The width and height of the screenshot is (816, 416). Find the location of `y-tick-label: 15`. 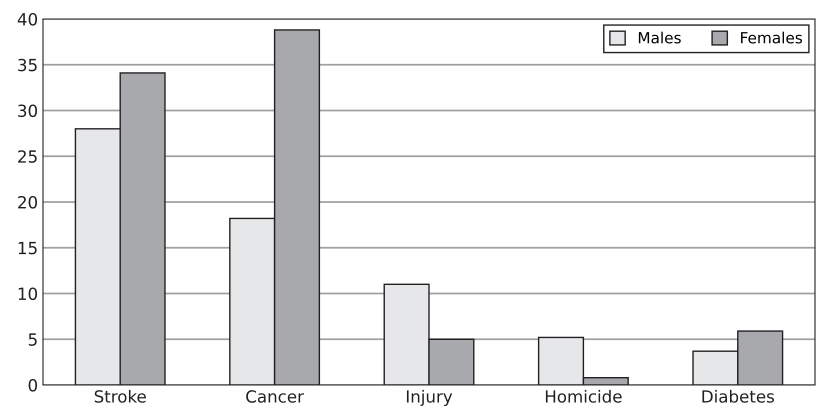

y-tick-label: 15 is located at coordinates (27, 248).